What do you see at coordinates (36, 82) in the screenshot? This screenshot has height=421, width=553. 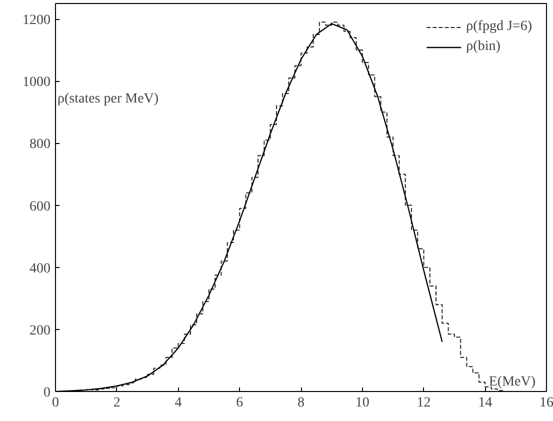 I see `y-tick-label: 1000` at bounding box center [36, 82].